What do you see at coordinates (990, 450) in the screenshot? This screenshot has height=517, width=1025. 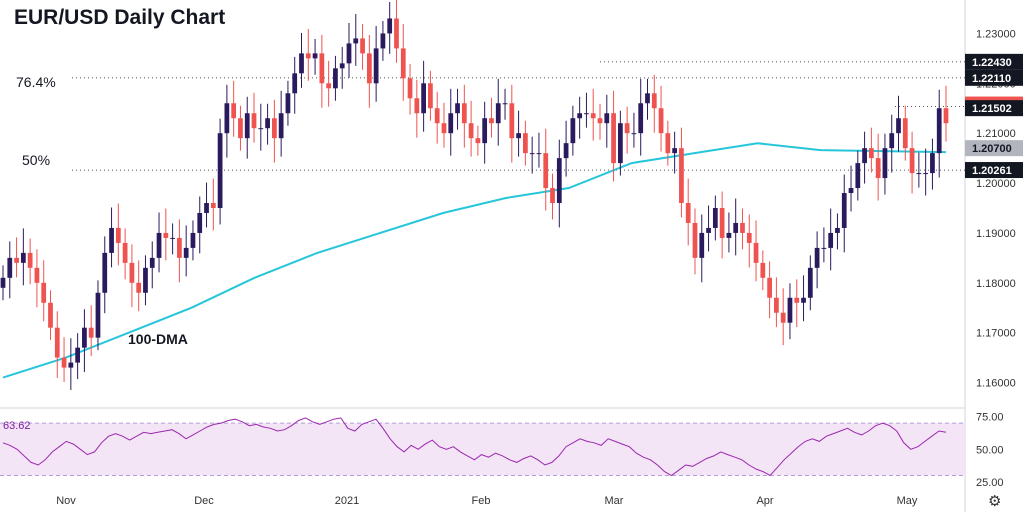 I see `rsi-tick-label: 50.00` at bounding box center [990, 450].